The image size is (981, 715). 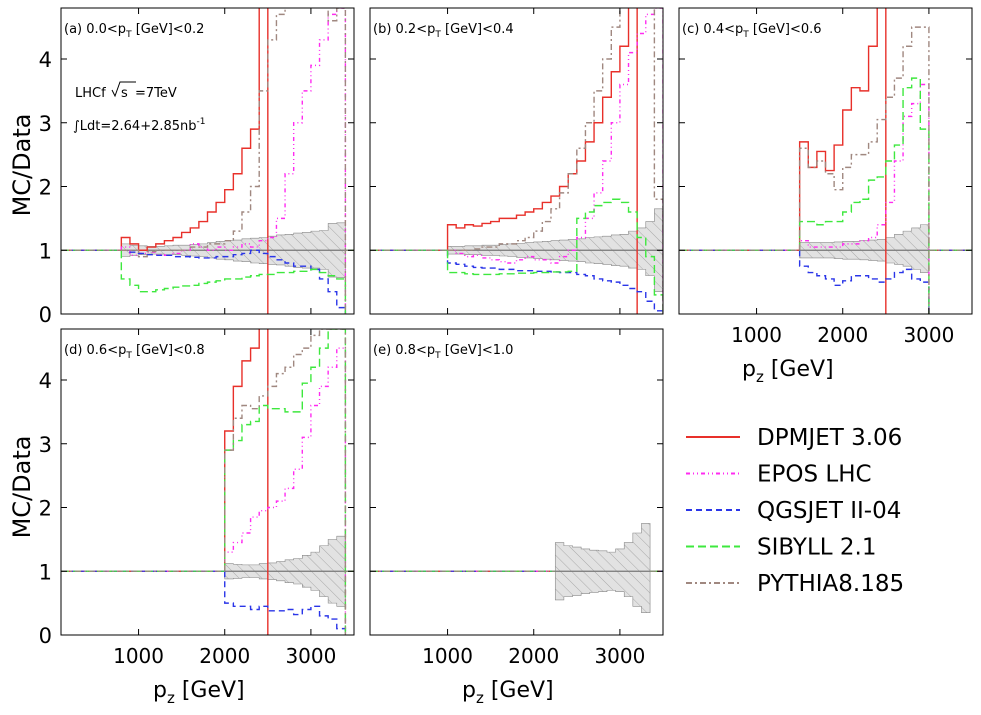 I want to click on annot-lhcf: LHCf, so click(x=90, y=93).